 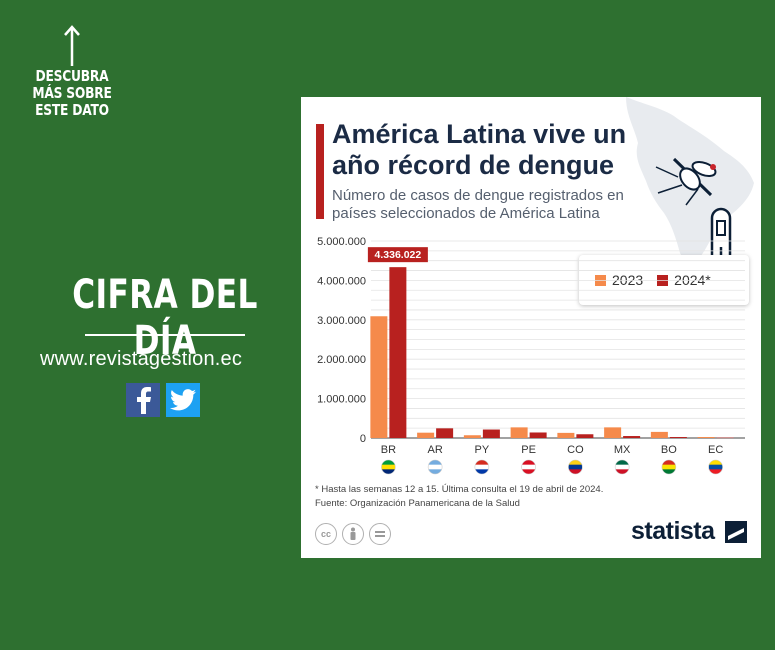 I want to click on bar-CO-2024*, so click(x=585, y=436).